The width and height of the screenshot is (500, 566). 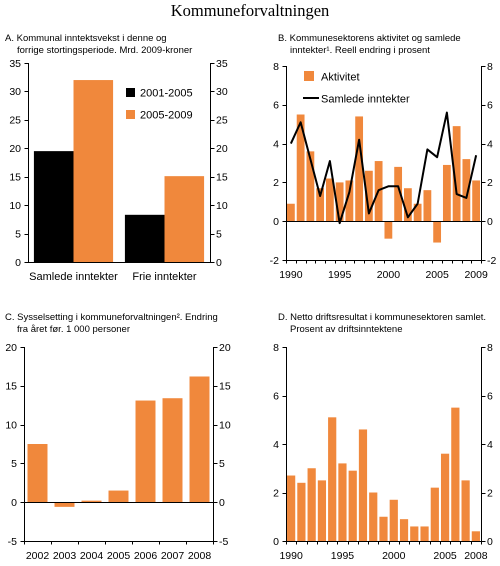 I want to click on chart-a-right-tick-label: 20, so click(x=222, y=149).